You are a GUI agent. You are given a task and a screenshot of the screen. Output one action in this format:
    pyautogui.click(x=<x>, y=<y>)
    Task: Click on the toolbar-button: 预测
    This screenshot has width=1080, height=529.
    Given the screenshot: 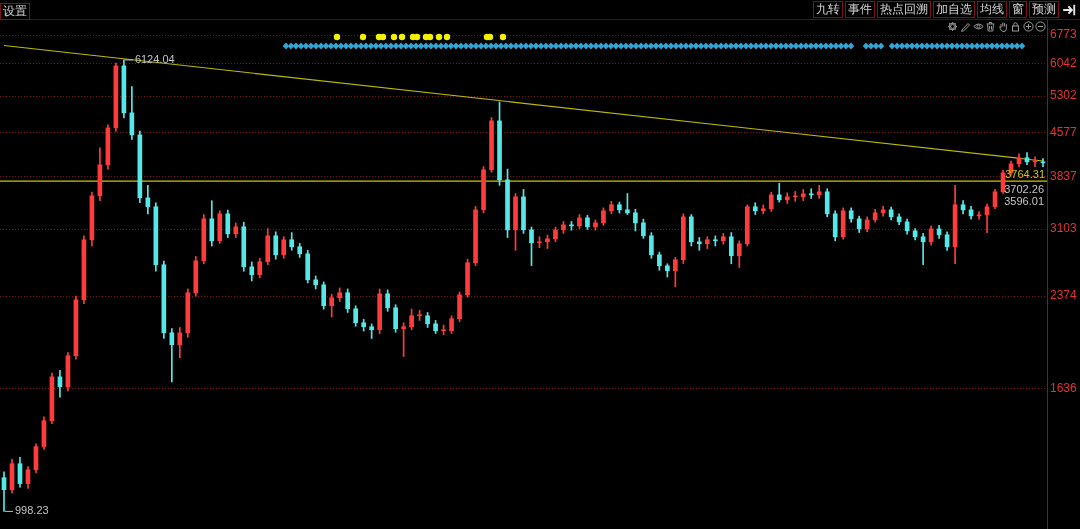 What is the action you would take?
    pyautogui.click(x=1044, y=9)
    